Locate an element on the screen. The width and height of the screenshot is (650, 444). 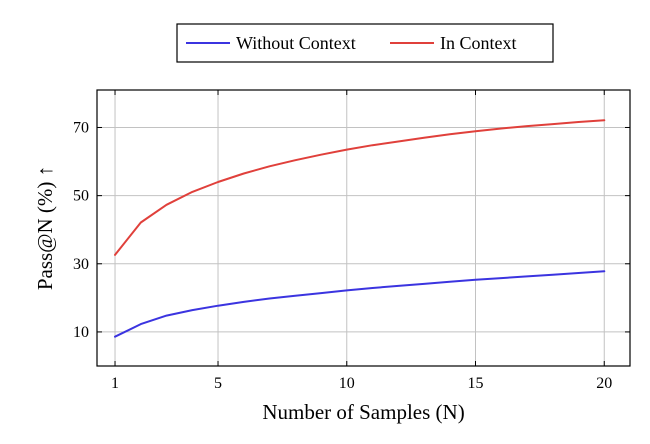
y-tick-label: 70 is located at coordinates (81, 127).